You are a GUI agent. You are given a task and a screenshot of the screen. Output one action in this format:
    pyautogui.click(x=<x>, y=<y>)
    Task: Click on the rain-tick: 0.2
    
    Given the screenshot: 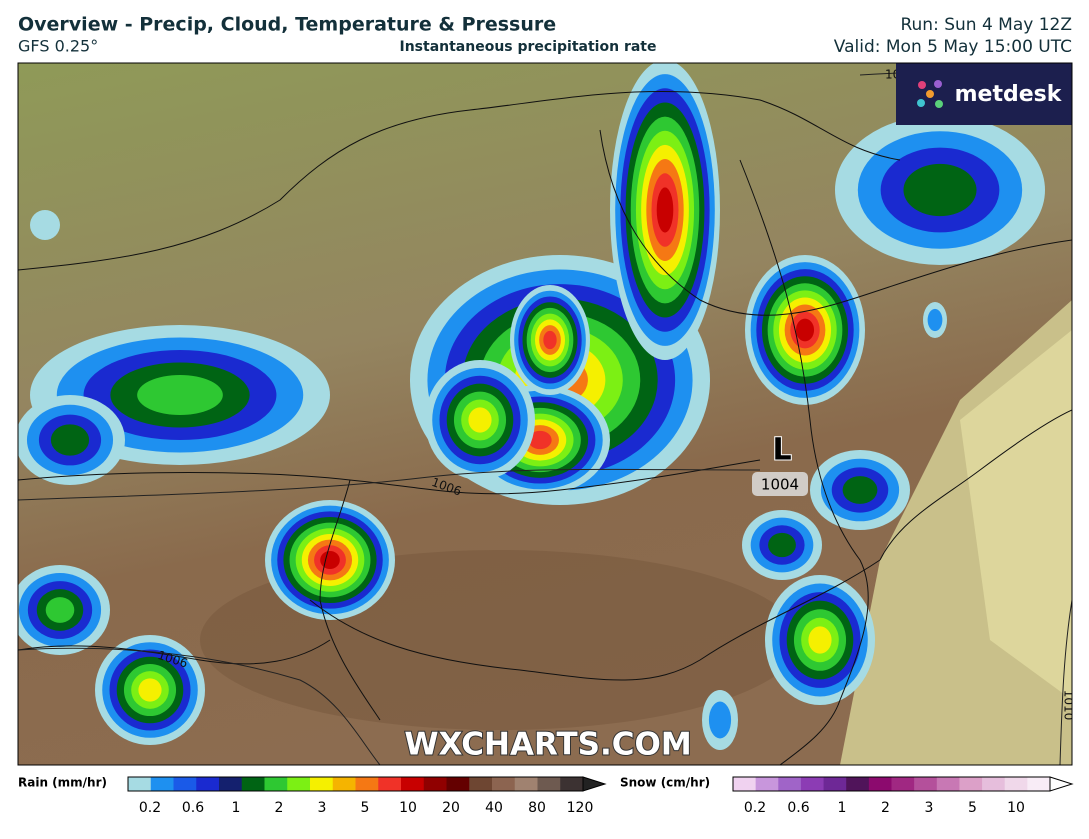 What is the action you would take?
    pyautogui.click(x=150, y=808)
    